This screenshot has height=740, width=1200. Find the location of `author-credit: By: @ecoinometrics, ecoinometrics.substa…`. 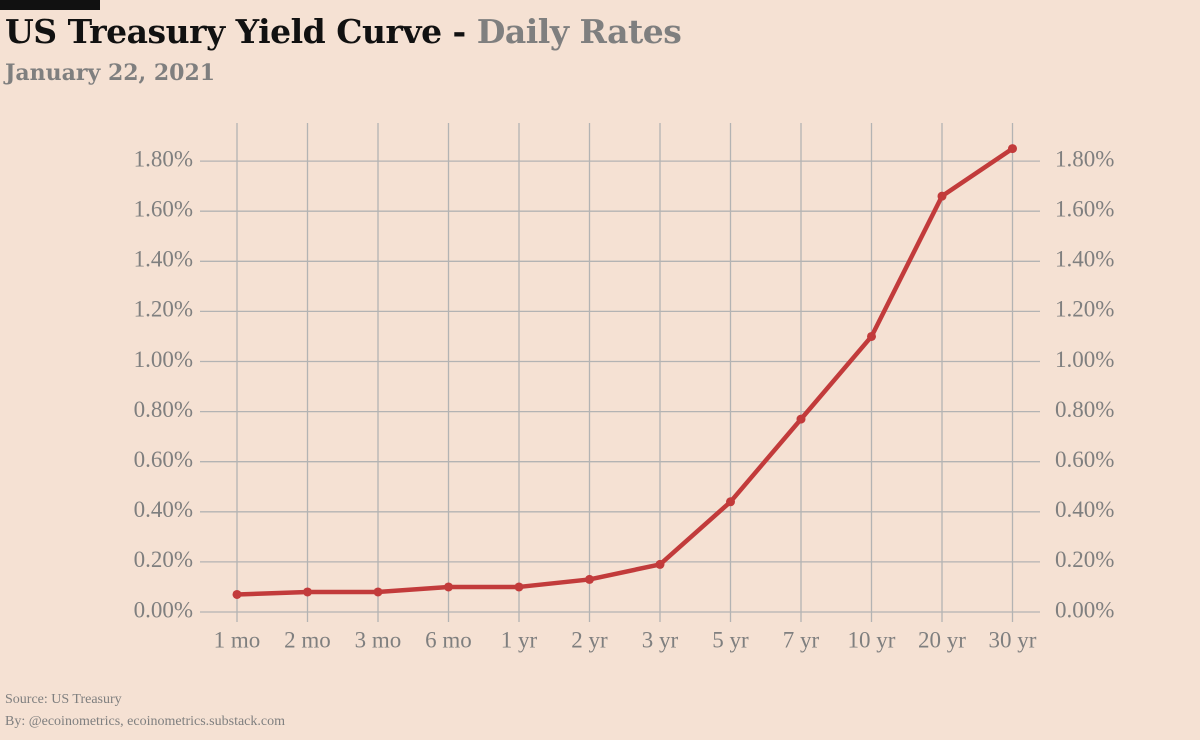

author-credit: By: @ecoinometrics, ecoinometrics.substa… is located at coordinates (145, 721).